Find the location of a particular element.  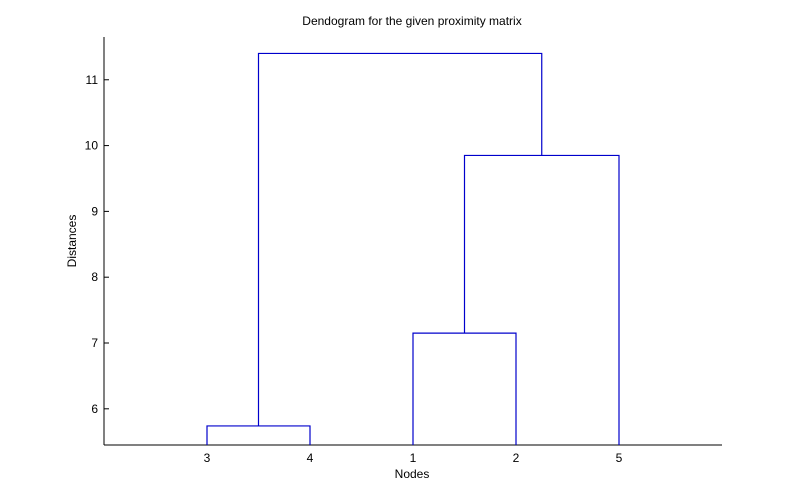

y-ticks: 6 7 8 9 10 11 is located at coordinates (97, 244).